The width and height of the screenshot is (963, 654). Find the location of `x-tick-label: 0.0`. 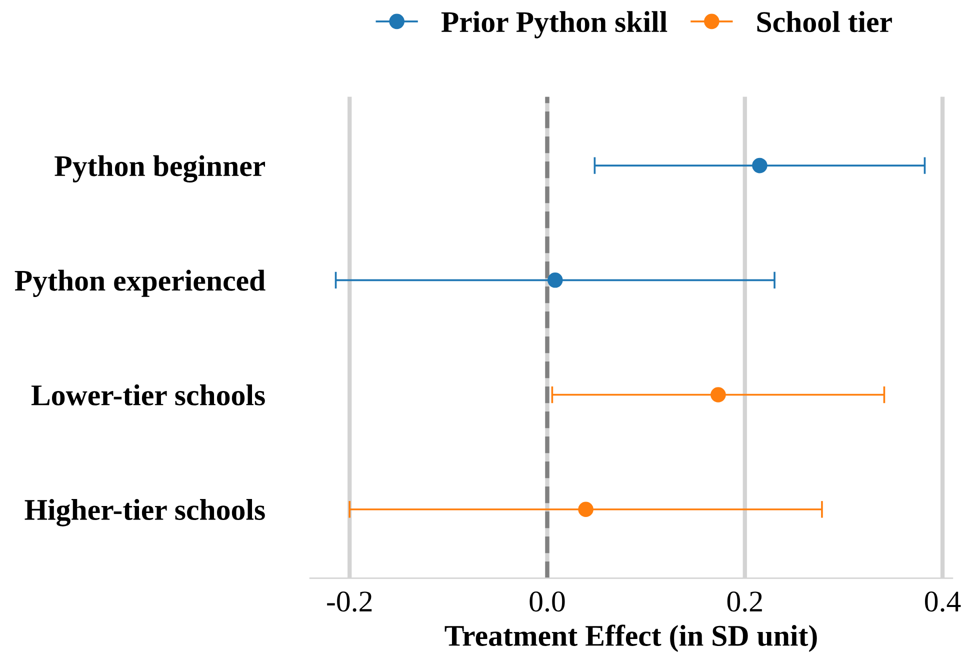

x-tick-label: 0.0 is located at coordinates (547, 602).